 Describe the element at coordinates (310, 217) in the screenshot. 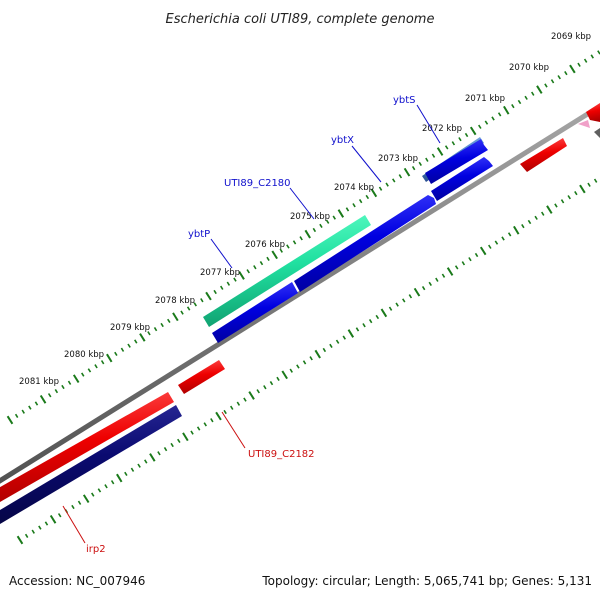

I see `tick-label: 2075 kbp` at that location.